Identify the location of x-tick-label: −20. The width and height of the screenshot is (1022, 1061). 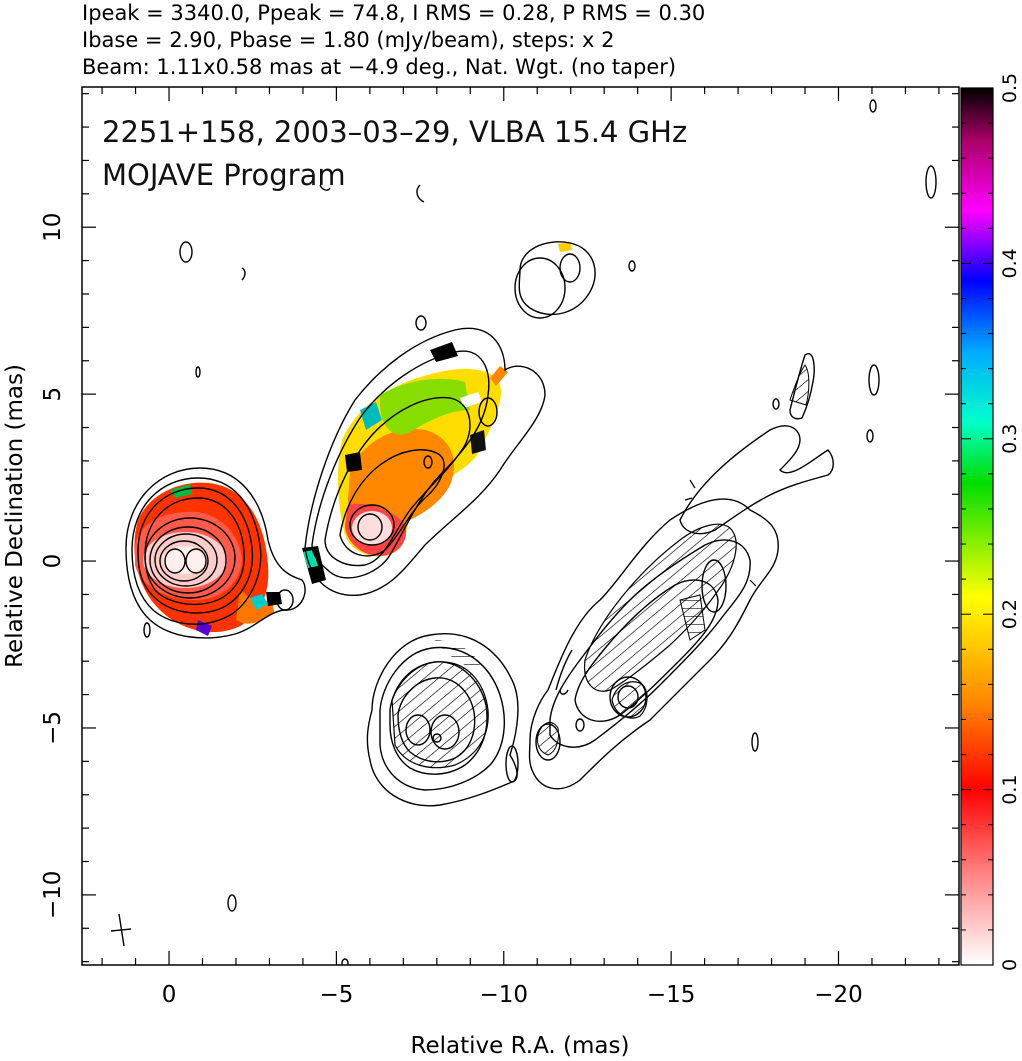
(838, 995).